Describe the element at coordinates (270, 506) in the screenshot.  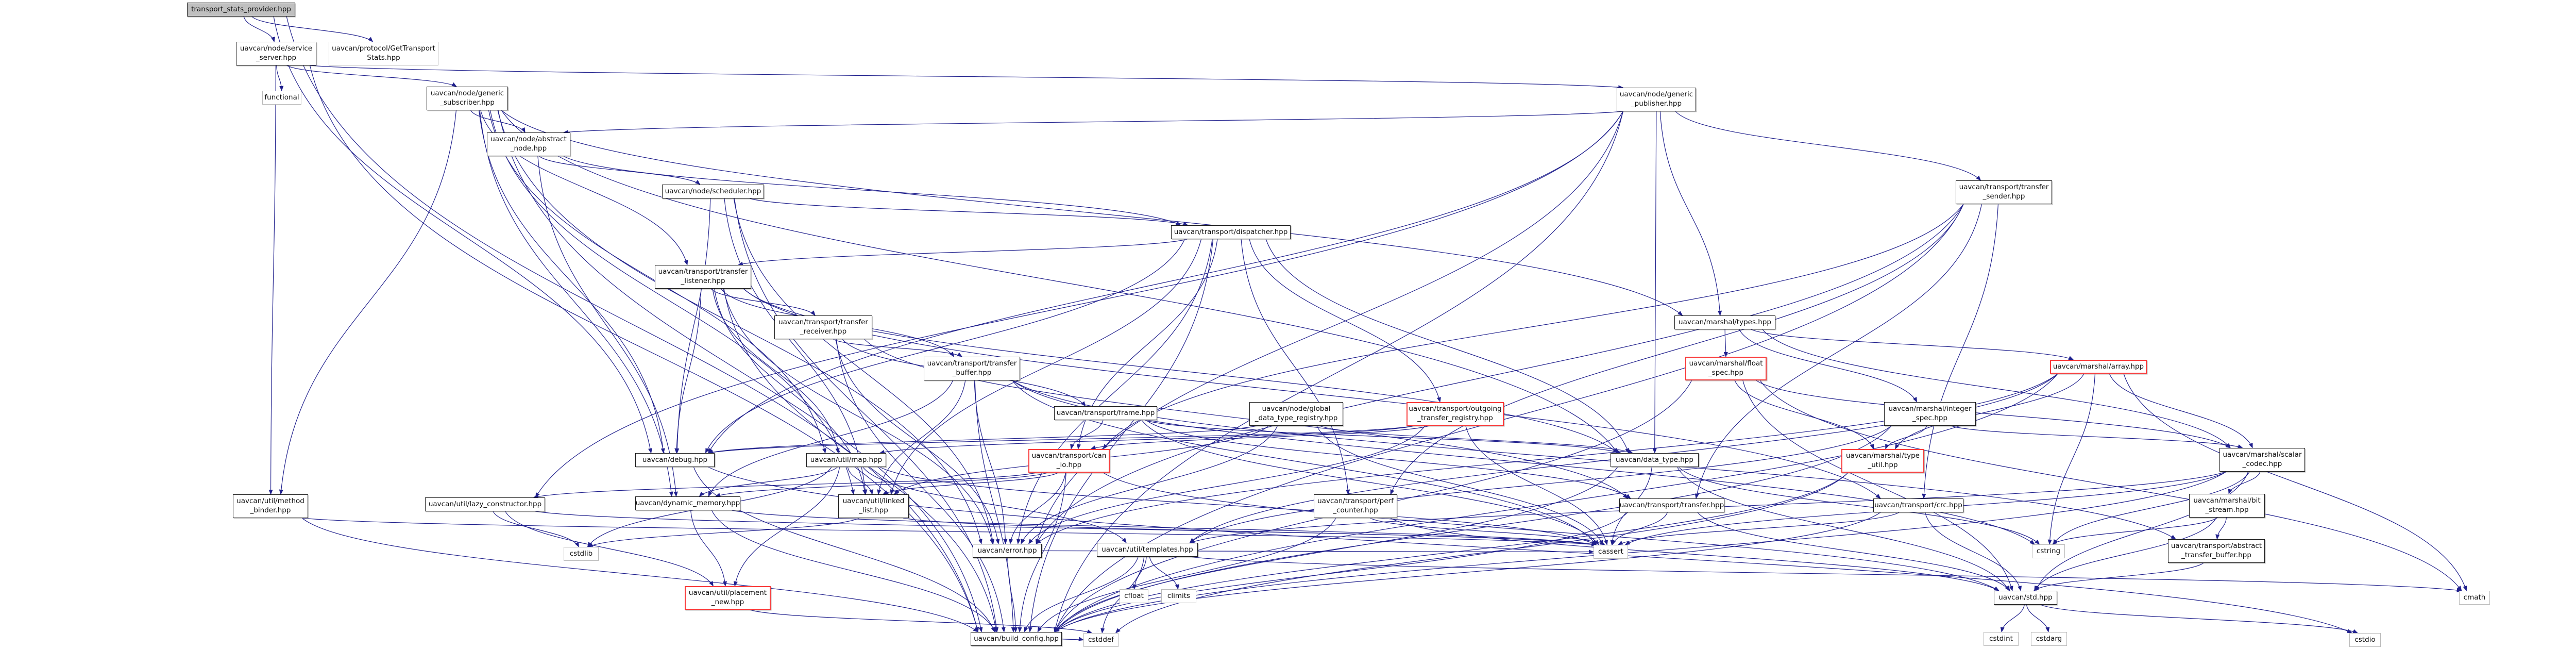
I see `node-method_binder: uavcan/util/method _binder.hpp` at that location.